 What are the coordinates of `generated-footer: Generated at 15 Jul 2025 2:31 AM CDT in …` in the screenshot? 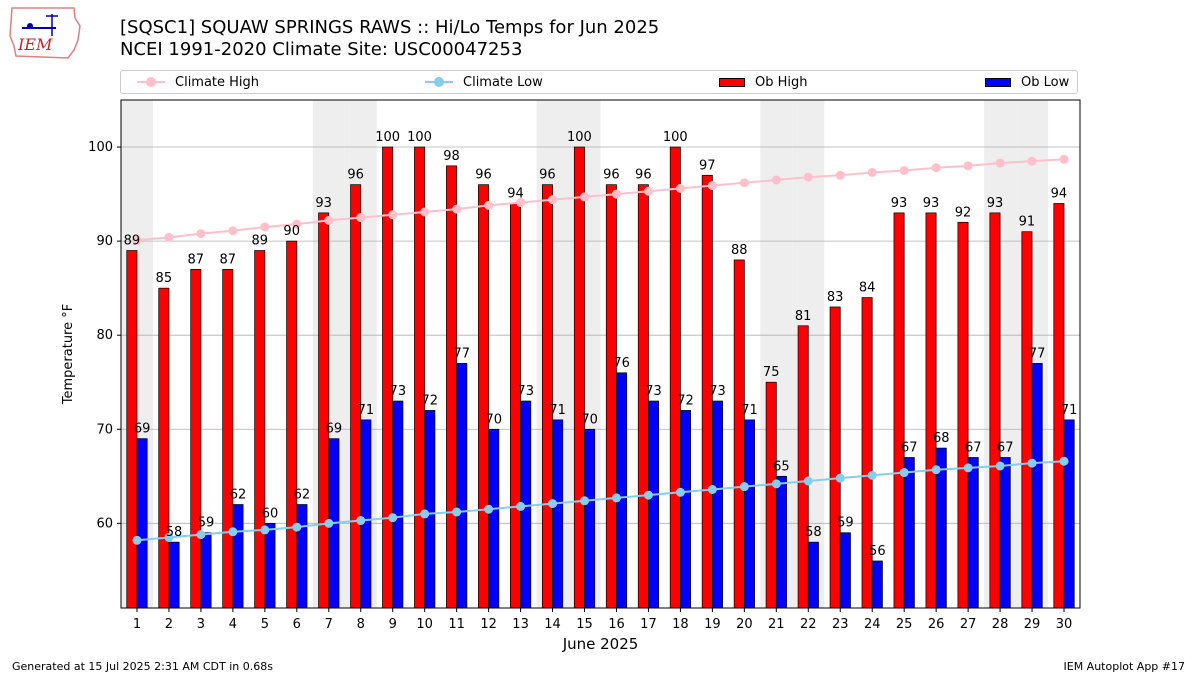 It's located at (142, 666).